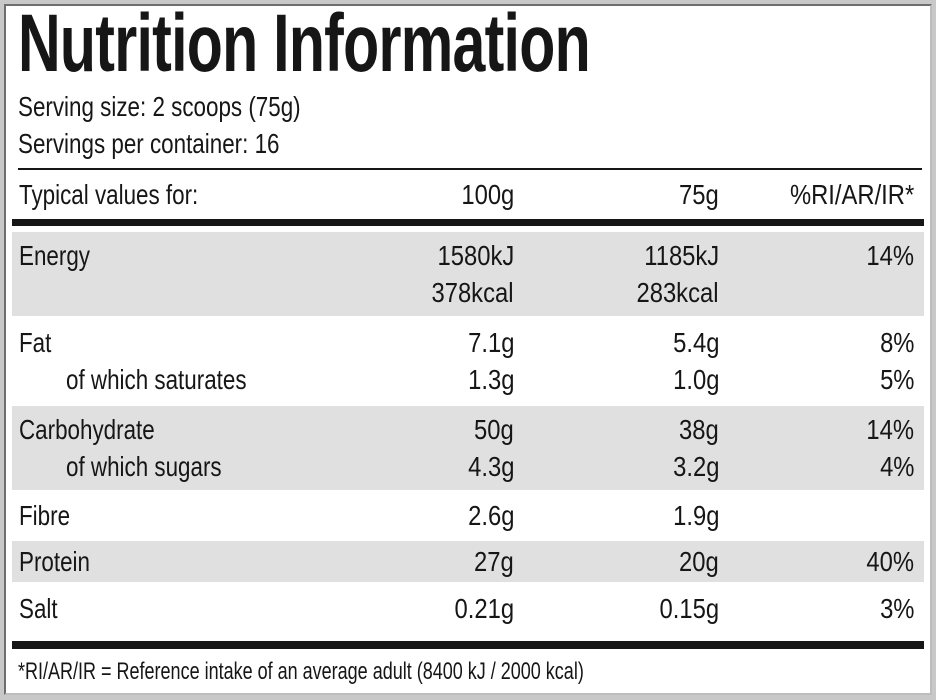 The height and width of the screenshot is (700, 936). I want to click on divider-thick-bottom, so click(468, 645).